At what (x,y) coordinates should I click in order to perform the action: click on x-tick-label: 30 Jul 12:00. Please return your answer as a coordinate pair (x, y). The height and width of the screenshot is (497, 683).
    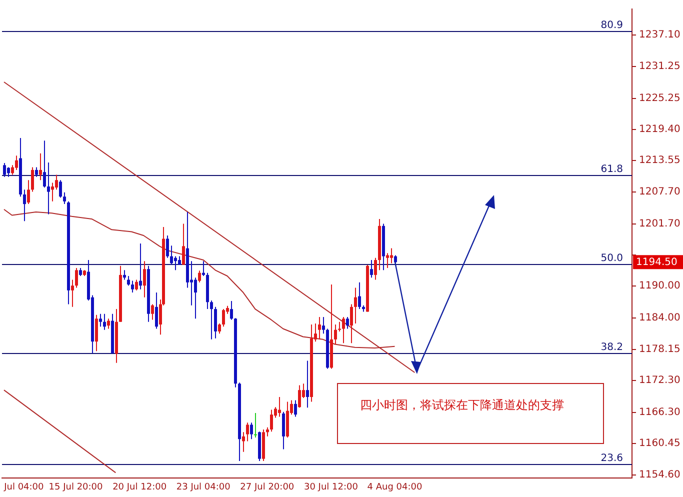
    Looking at the image, I should click on (331, 487).